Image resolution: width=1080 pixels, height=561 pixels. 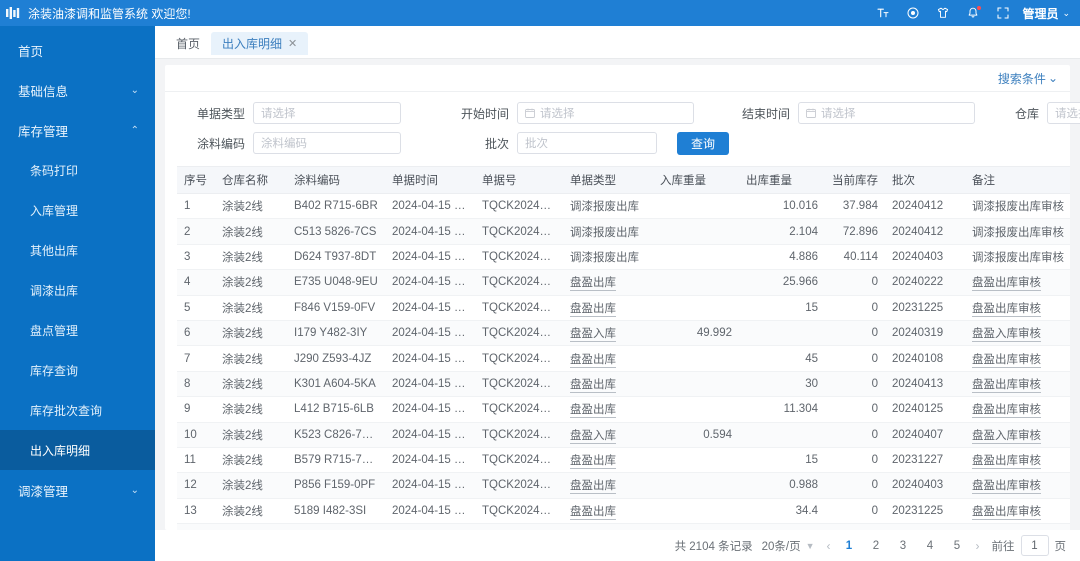 I want to click on sidebar-item-9: 库存批次查询, so click(x=77, y=410).